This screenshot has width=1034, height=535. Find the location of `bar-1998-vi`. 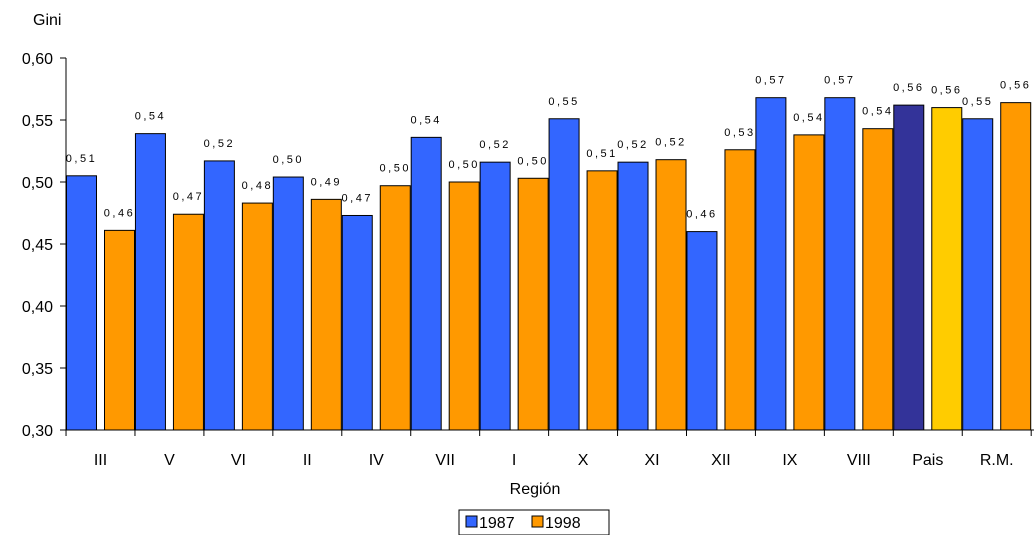

bar-1998-vi is located at coordinates (257, 316).